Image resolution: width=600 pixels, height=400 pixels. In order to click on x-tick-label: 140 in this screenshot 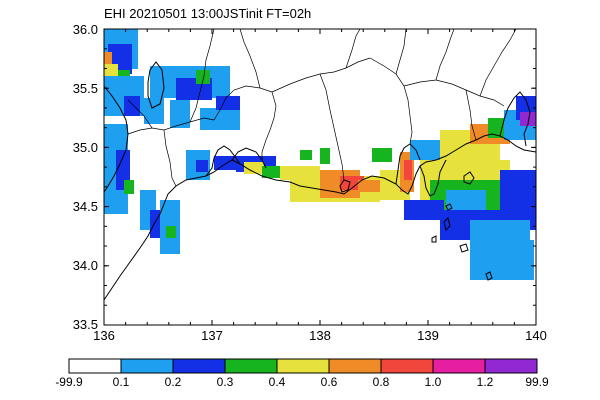, I will do `click(536, 335)`.